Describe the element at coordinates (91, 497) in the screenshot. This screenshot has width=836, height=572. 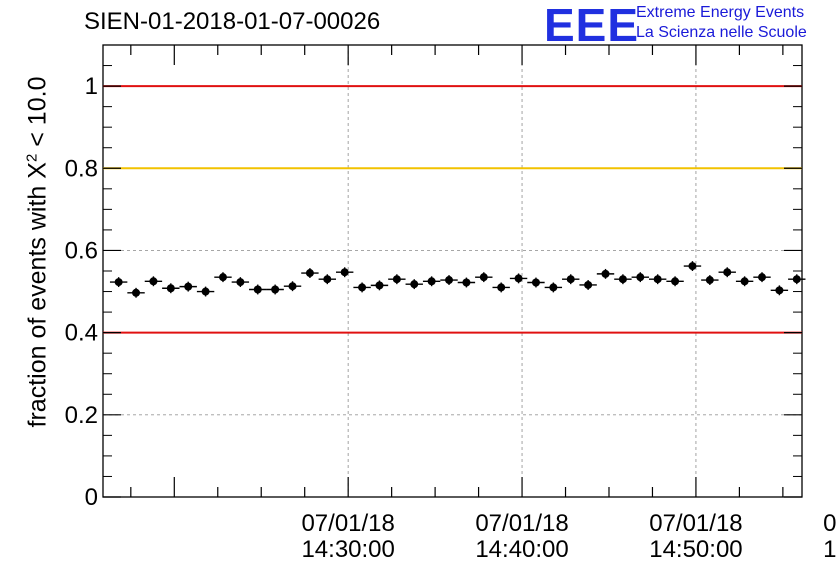
I see `y-tick-label: 0` at that location.